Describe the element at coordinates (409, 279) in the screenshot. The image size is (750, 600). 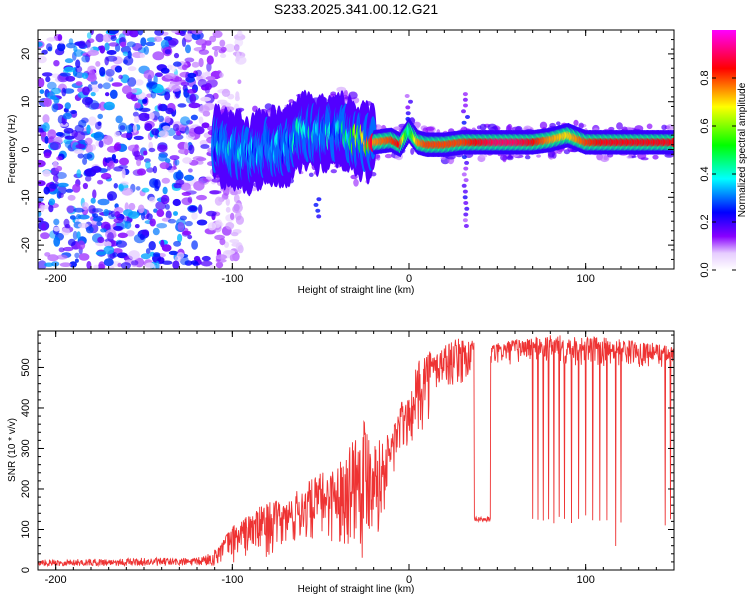
I see `x-tick-label: 0` at that location.